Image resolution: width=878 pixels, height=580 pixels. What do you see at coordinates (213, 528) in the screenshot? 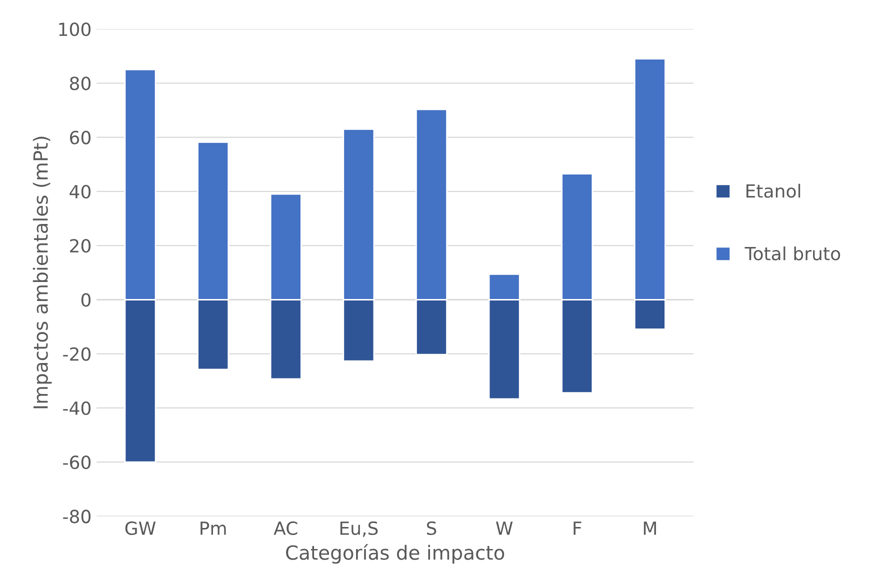
I see `x-tick-label: Pm` at bounding box center [213, 528].